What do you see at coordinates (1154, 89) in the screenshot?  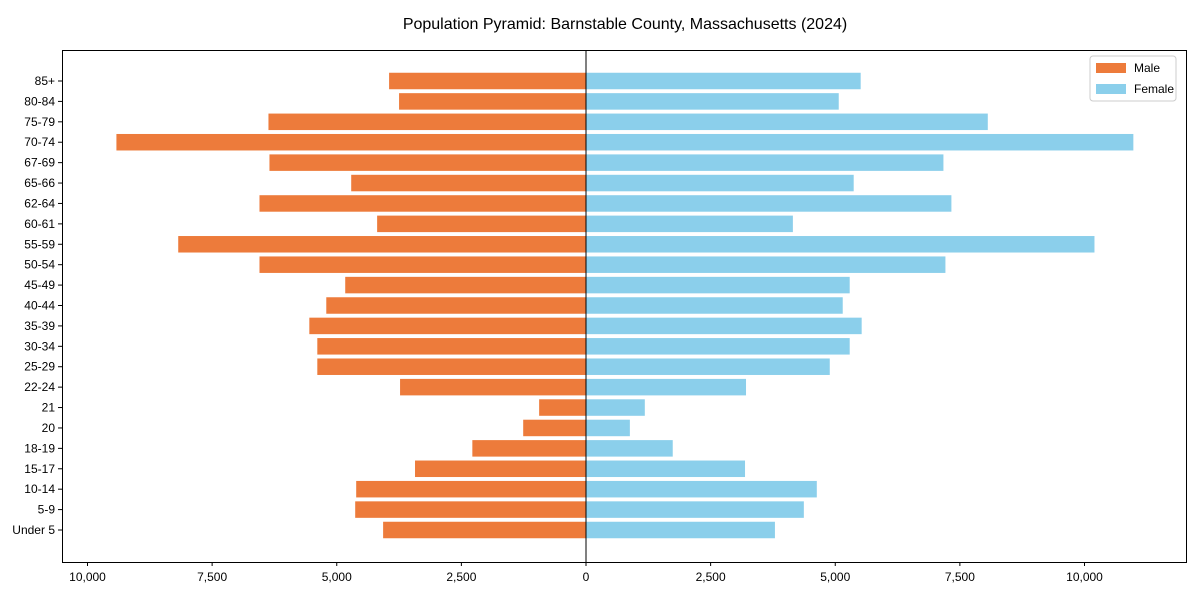 I see `legend-label-female: Female` at bounding box center [1154, 89].